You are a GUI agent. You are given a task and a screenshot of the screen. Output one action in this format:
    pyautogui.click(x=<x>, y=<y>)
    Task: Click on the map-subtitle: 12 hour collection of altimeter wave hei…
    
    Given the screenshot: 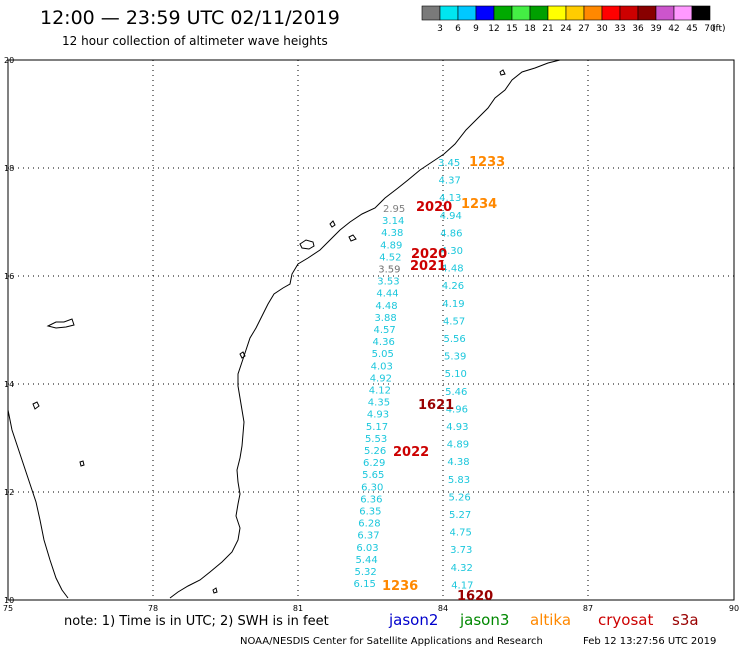 What is the action you would take?
    pyautogui.click(x=195, y=41)
    